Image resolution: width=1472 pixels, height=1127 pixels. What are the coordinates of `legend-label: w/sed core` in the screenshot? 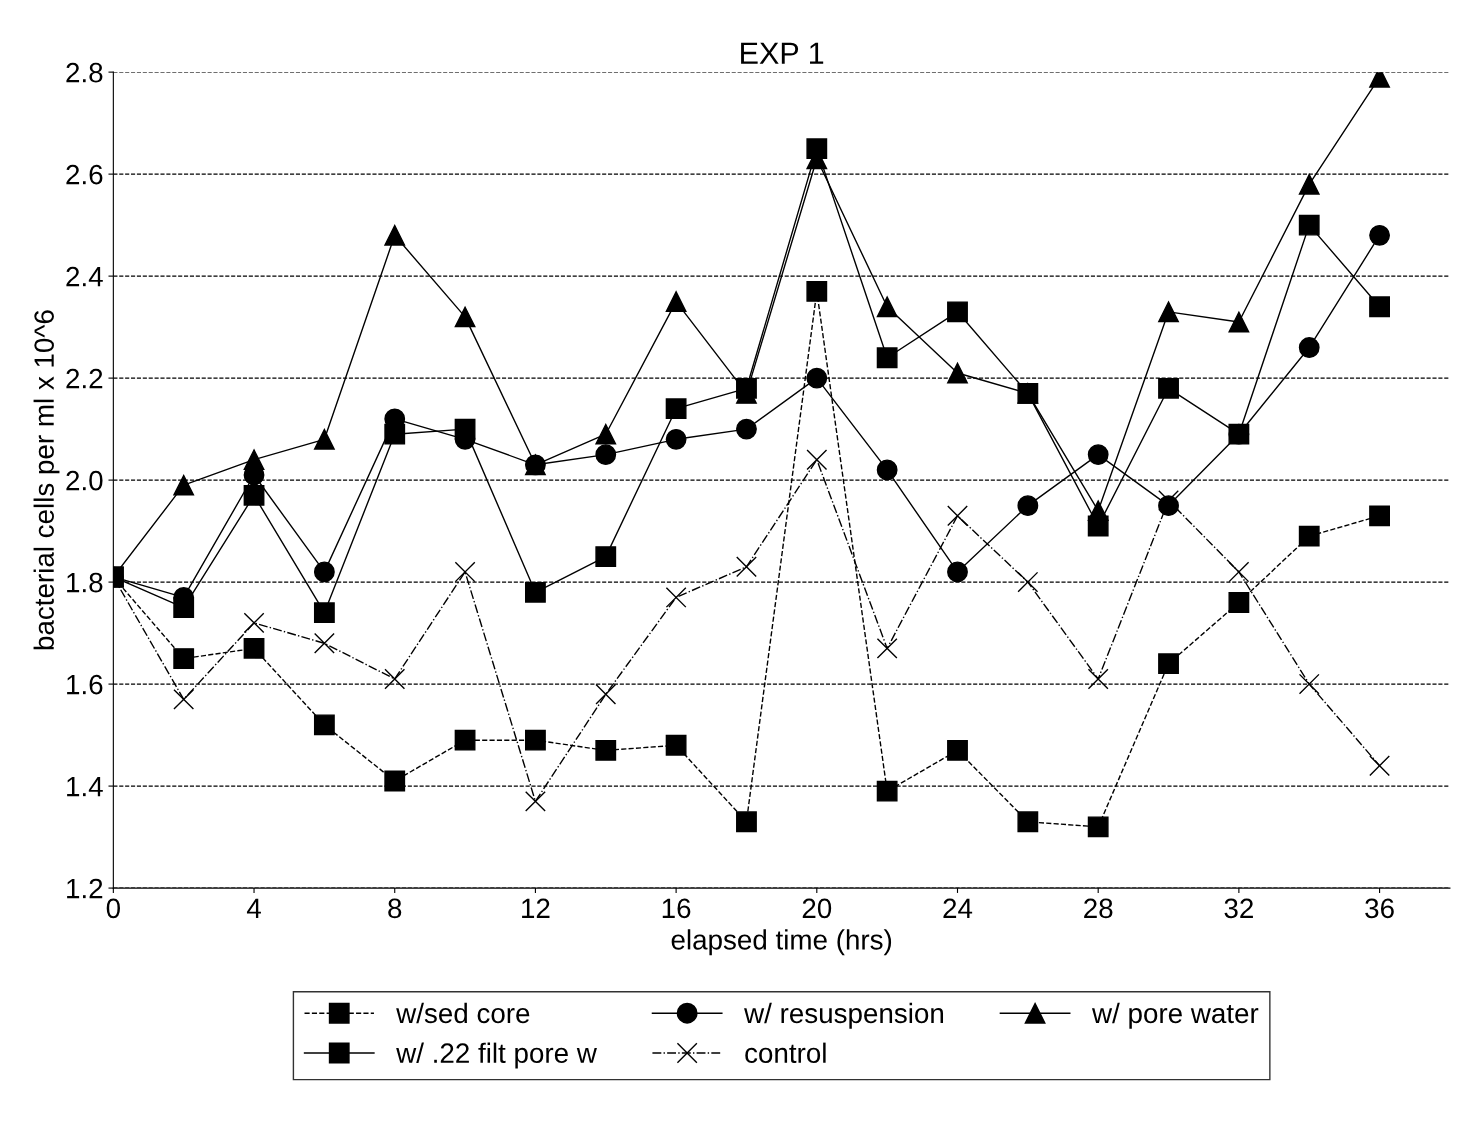 It's located at (463, 1013).